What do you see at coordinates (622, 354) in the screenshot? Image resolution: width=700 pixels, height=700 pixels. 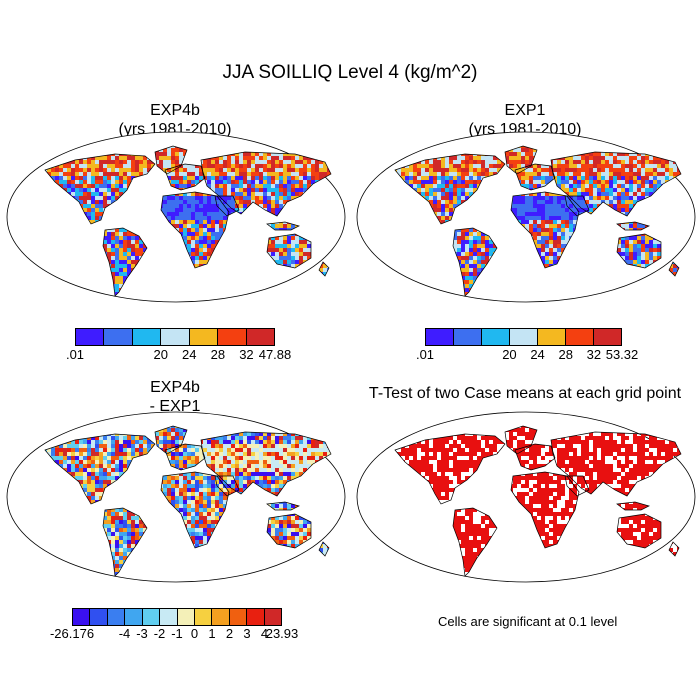 I see `colorbar-tick-label: 53.32` at bounding box center [622, 354].